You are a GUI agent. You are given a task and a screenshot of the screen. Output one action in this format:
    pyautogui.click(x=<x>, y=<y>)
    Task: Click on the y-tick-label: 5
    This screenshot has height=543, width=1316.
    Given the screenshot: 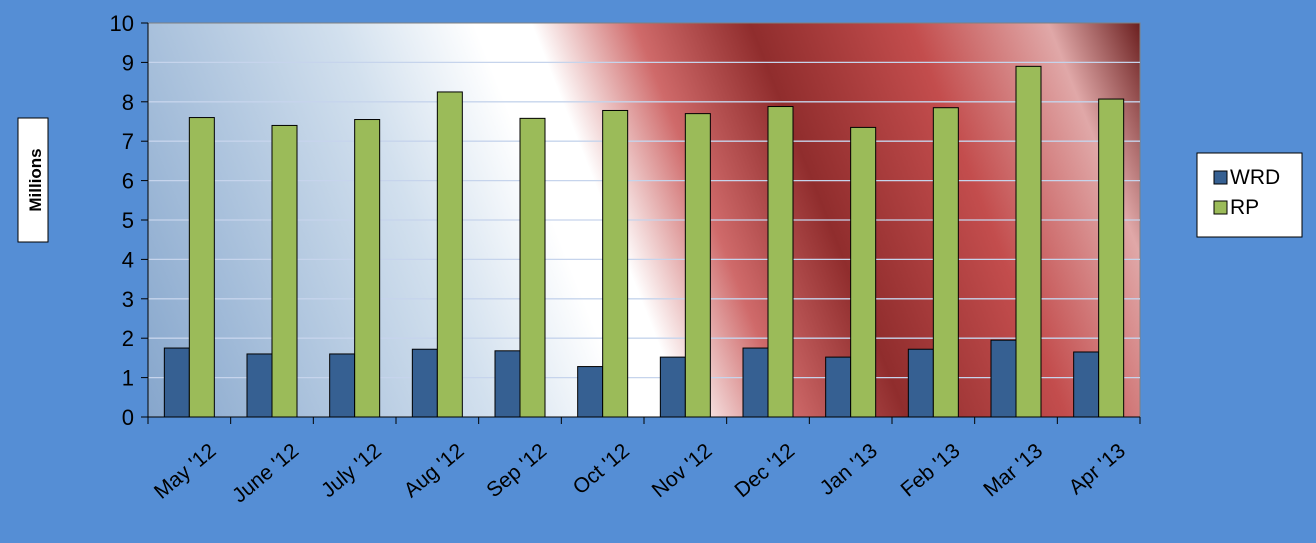 What is the action you would take?
    pyautogui.click(x=128, y=220)
    